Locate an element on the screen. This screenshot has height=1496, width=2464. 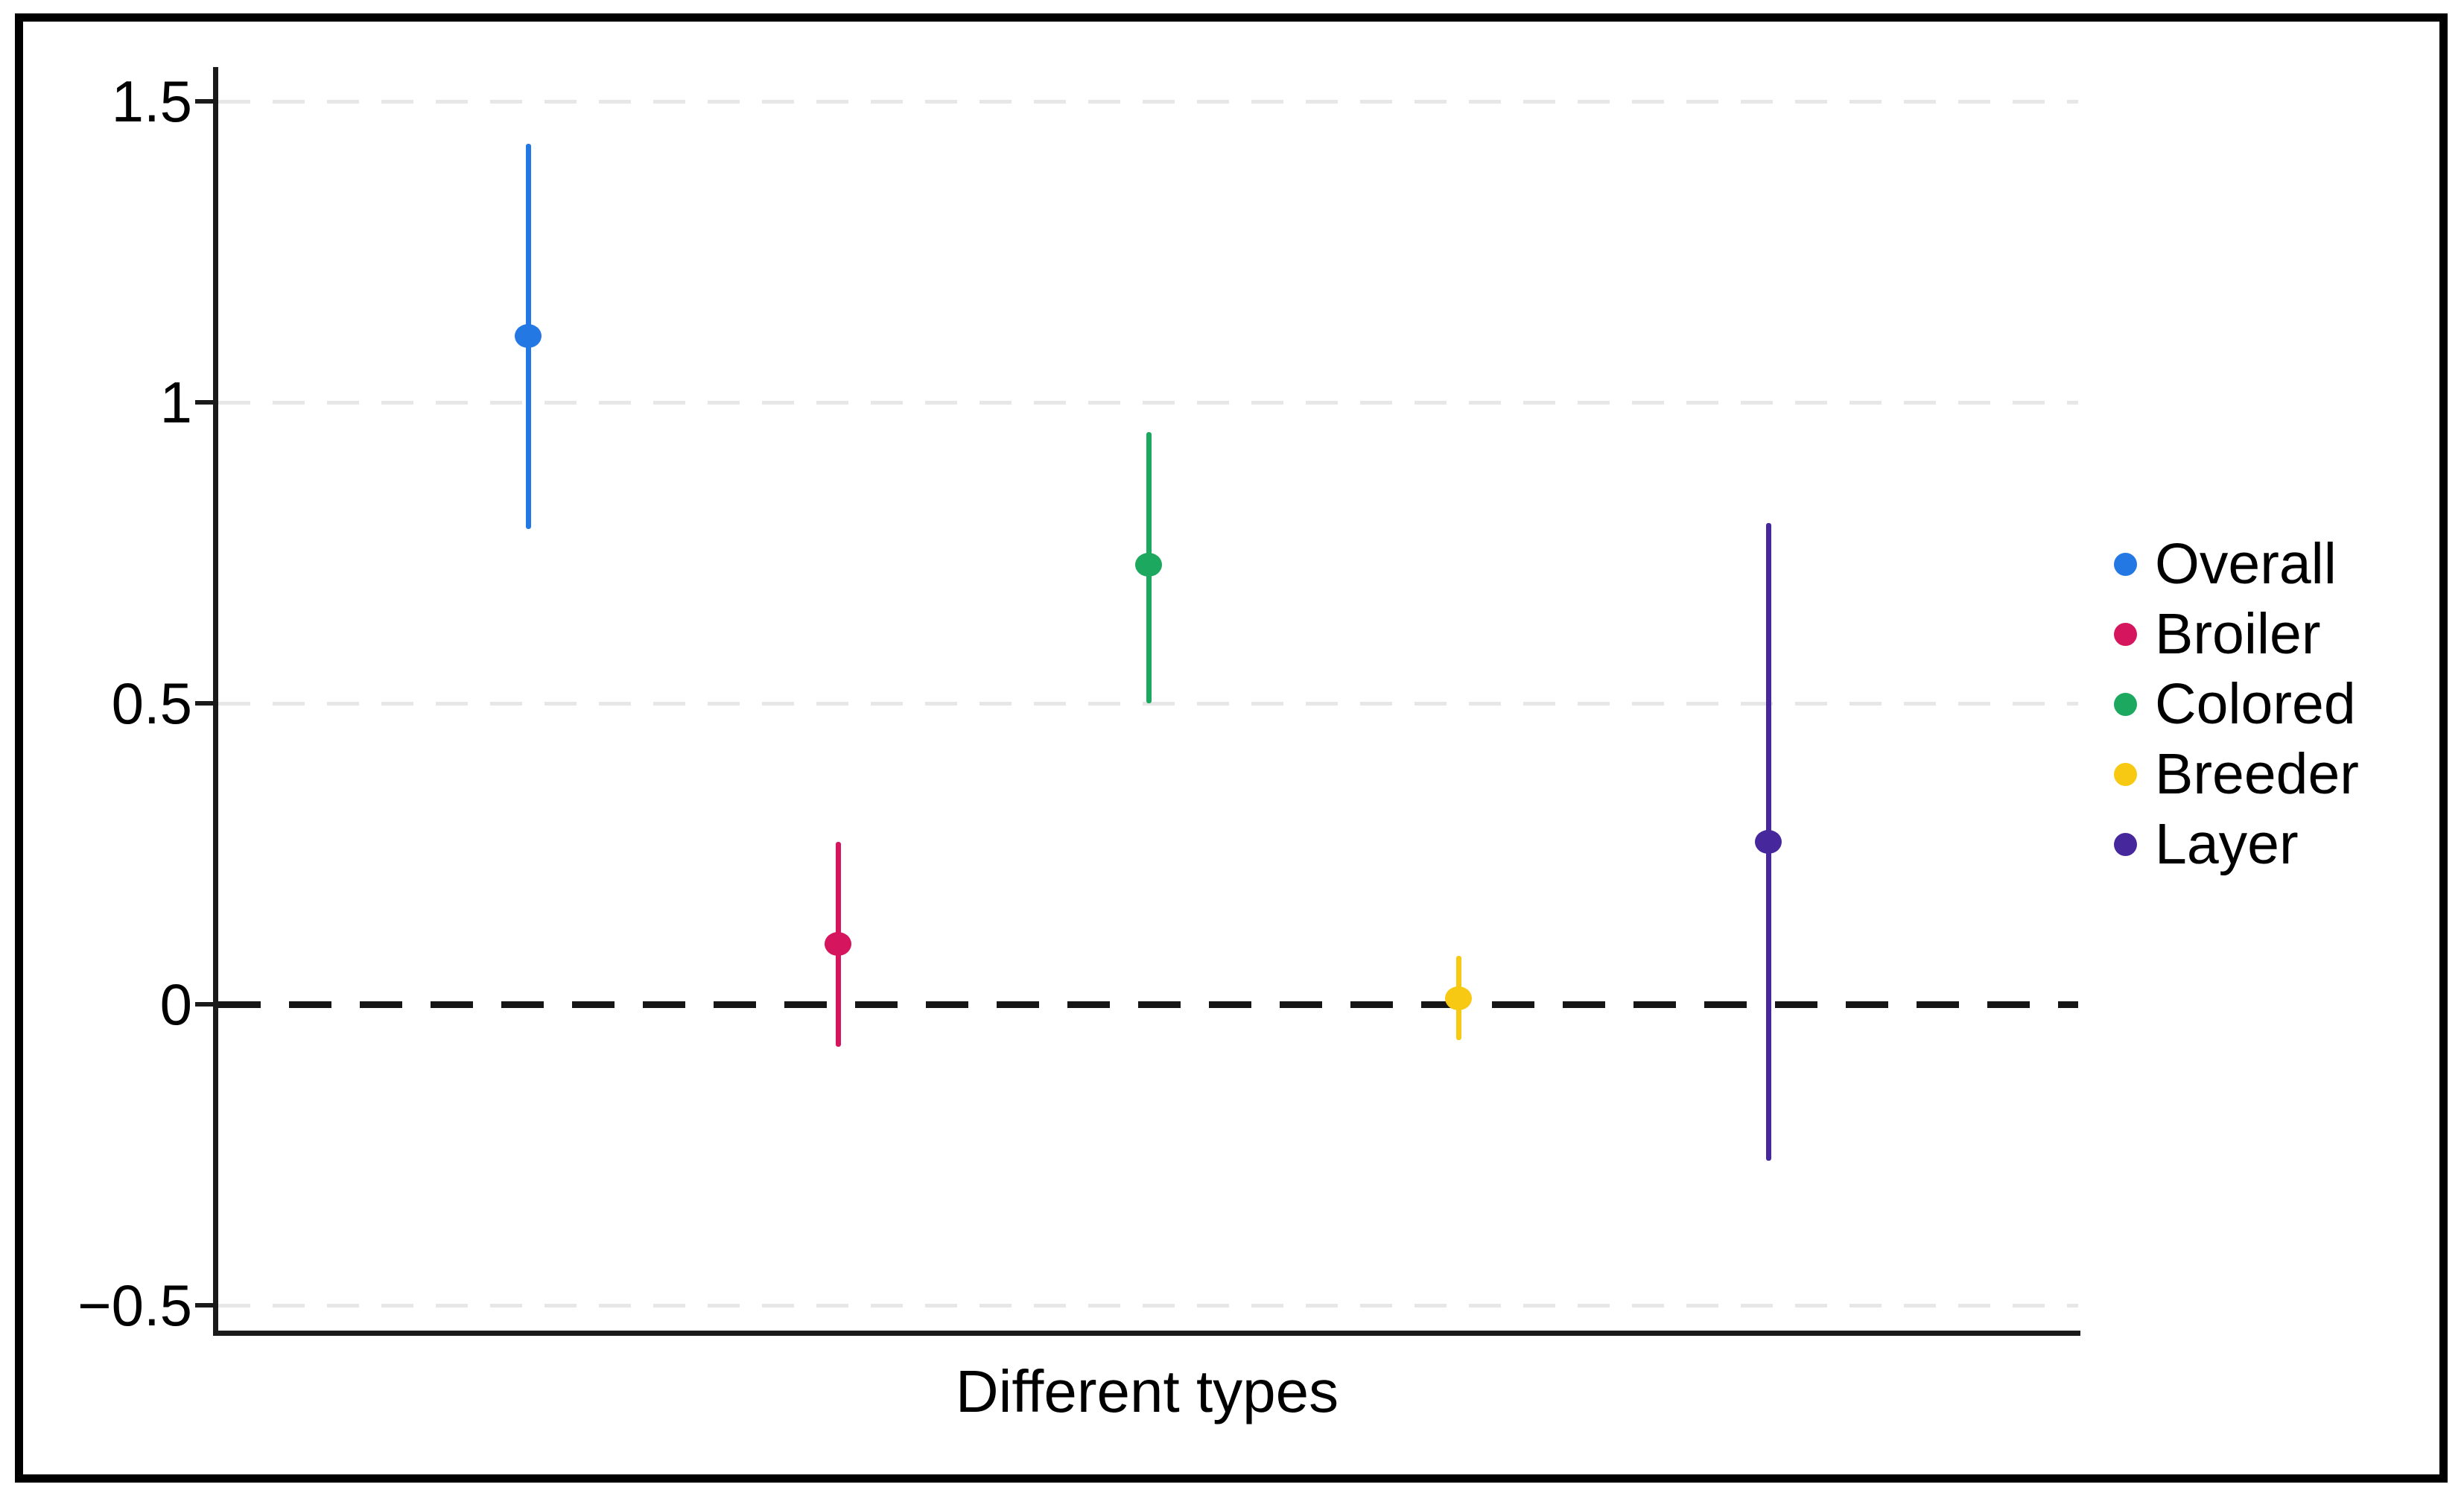
legend-item-layer: Layer is located at coordinates (2236, 844).